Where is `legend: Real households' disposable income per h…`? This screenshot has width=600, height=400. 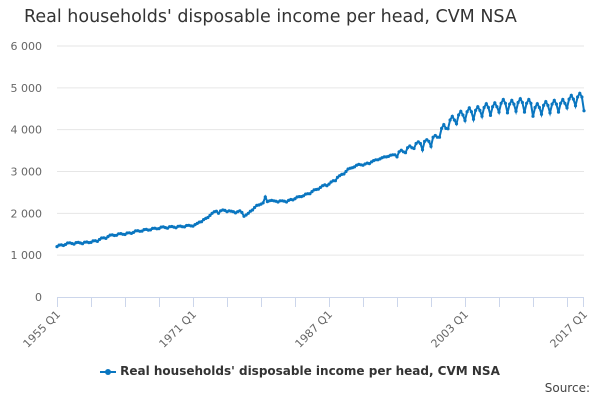
legend: Real households' disposable income per h… is located at coordinates (300, 371).